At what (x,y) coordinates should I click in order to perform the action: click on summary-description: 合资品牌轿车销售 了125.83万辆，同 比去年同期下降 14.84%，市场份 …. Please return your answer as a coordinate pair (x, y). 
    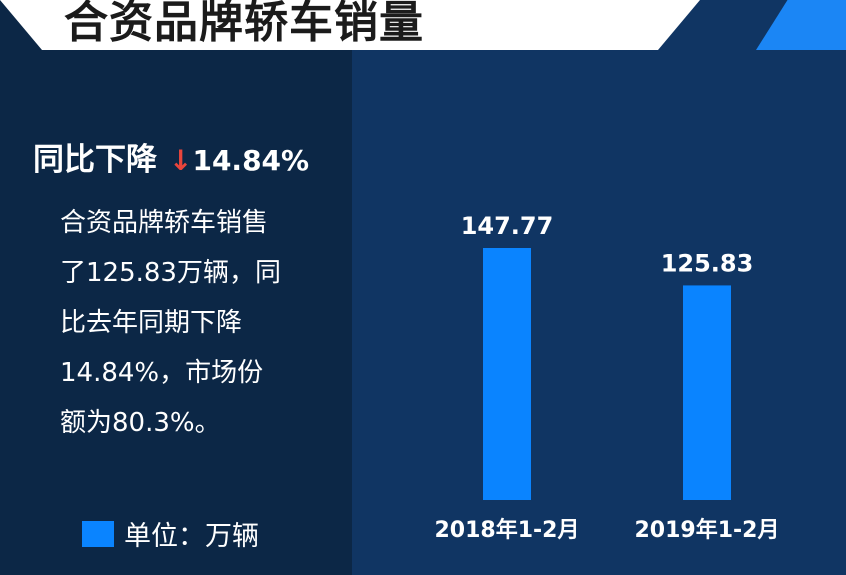
    Looking at the image, I should click on (195, 323).